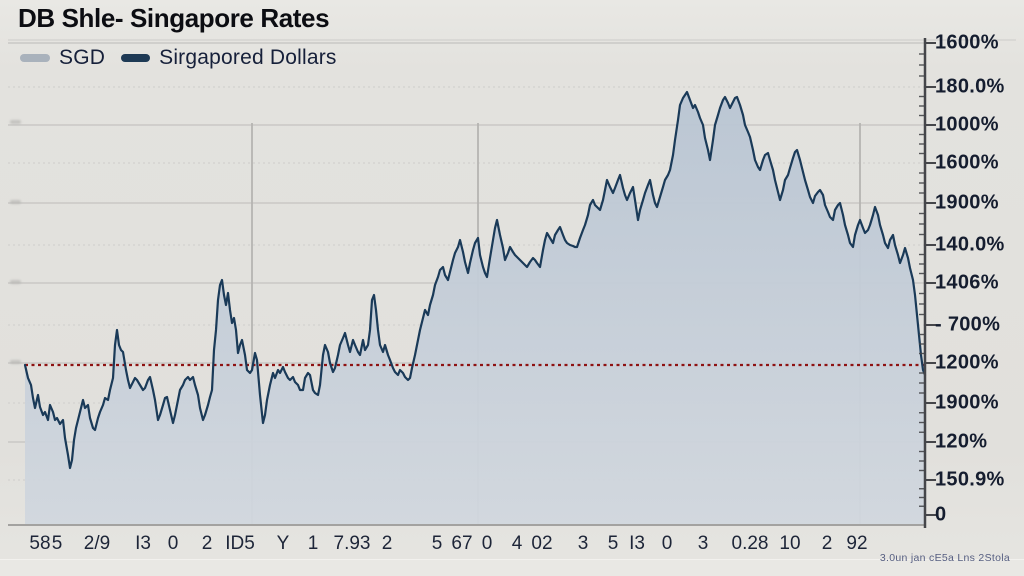 The image size is (1024, 576). What do you see at coordinates (542, 543) in the screenshot?
I see `x-tick-label: 02` at bounding box center [542, 543].